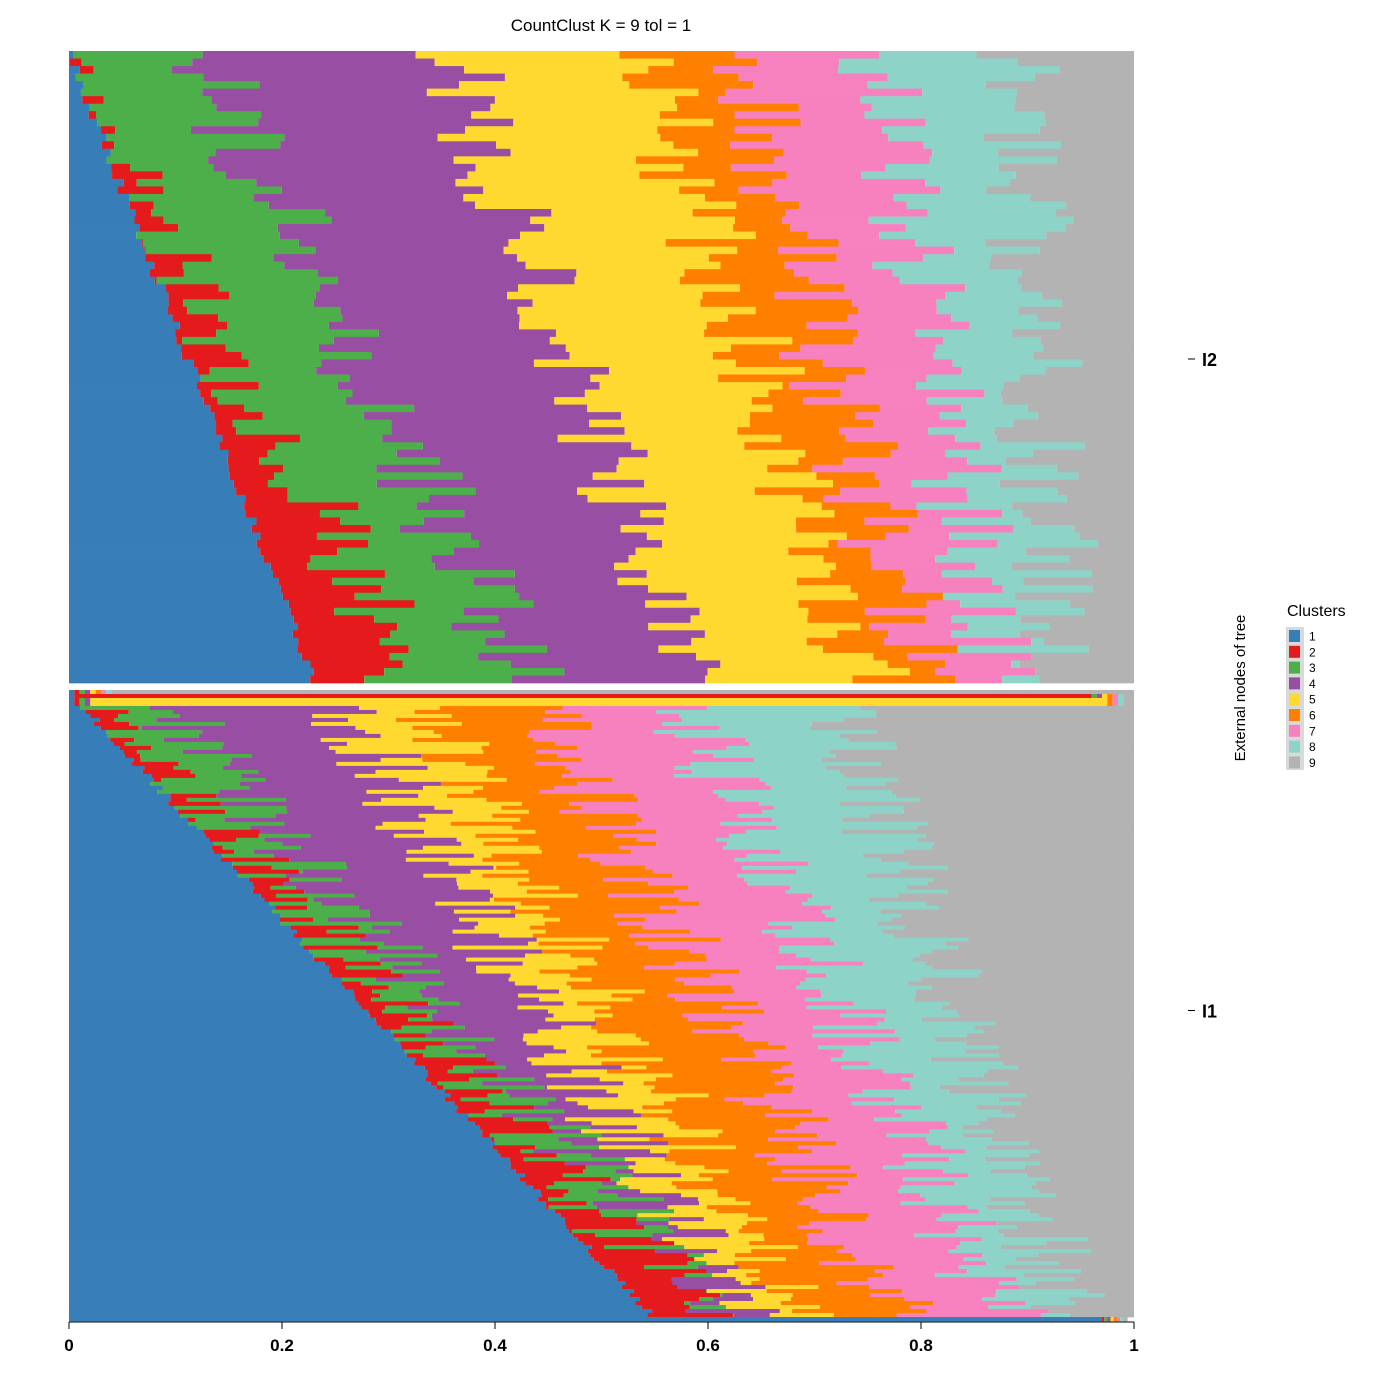 This screenshot has height=1400, width=1400. What do you see at coordinates (1133, 1345) in the screenshot?
I see `x-tick-label: 1` at bounding box center [1133, 1345].